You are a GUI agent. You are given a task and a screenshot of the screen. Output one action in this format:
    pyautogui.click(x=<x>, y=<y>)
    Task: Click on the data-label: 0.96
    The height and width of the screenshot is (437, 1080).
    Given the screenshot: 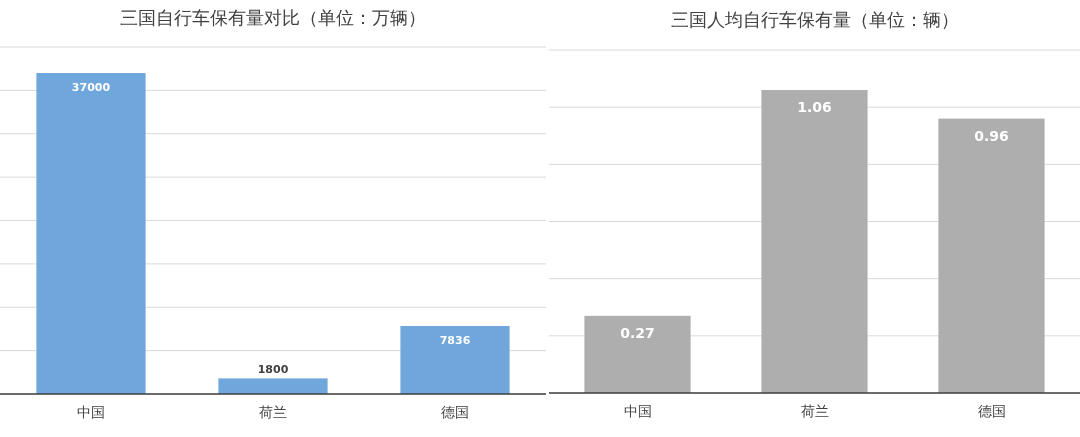 What is the action you would take?
    pyautogui.click(x=991, y=135)
    